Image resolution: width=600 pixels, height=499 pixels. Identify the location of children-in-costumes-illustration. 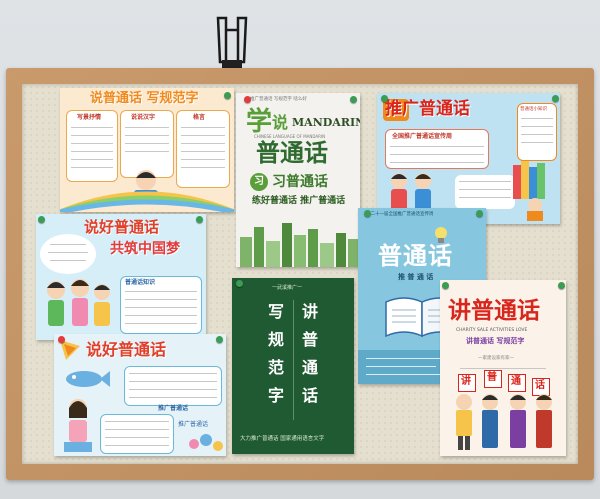
(504, 422).